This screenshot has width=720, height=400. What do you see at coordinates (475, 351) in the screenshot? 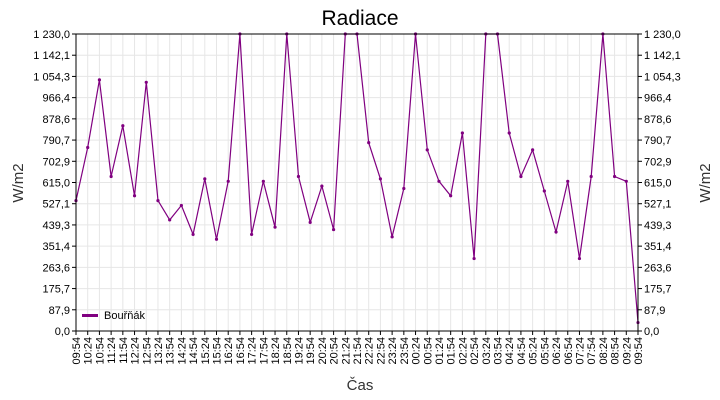
I see `x-tick-label: 02:54` at bounding box center [475, 351].